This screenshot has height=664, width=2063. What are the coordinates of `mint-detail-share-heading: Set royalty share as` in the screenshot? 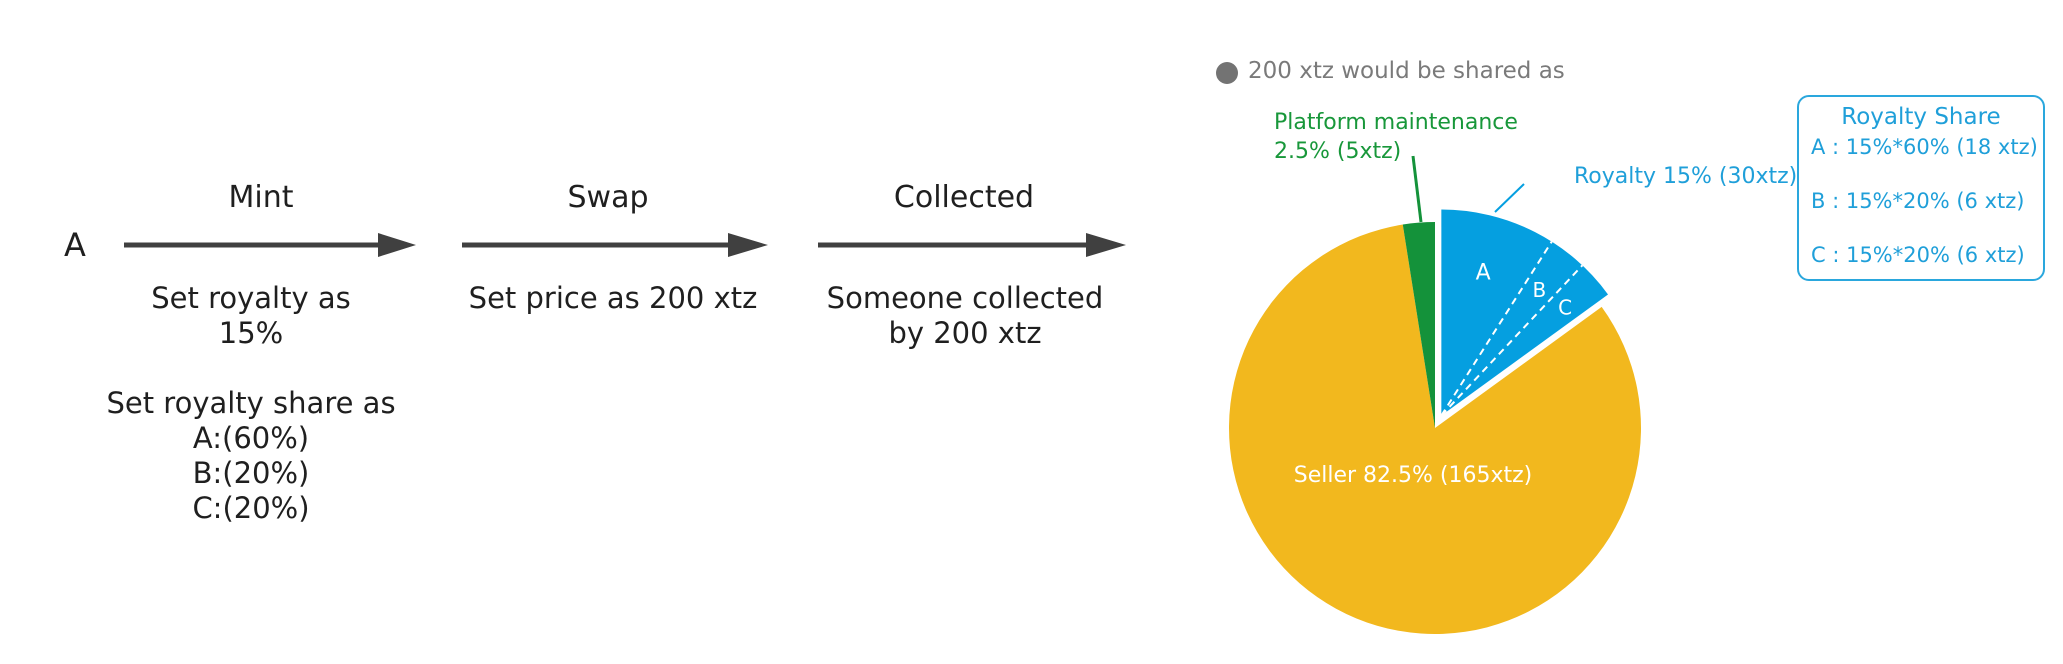 It's located at (251, 403).